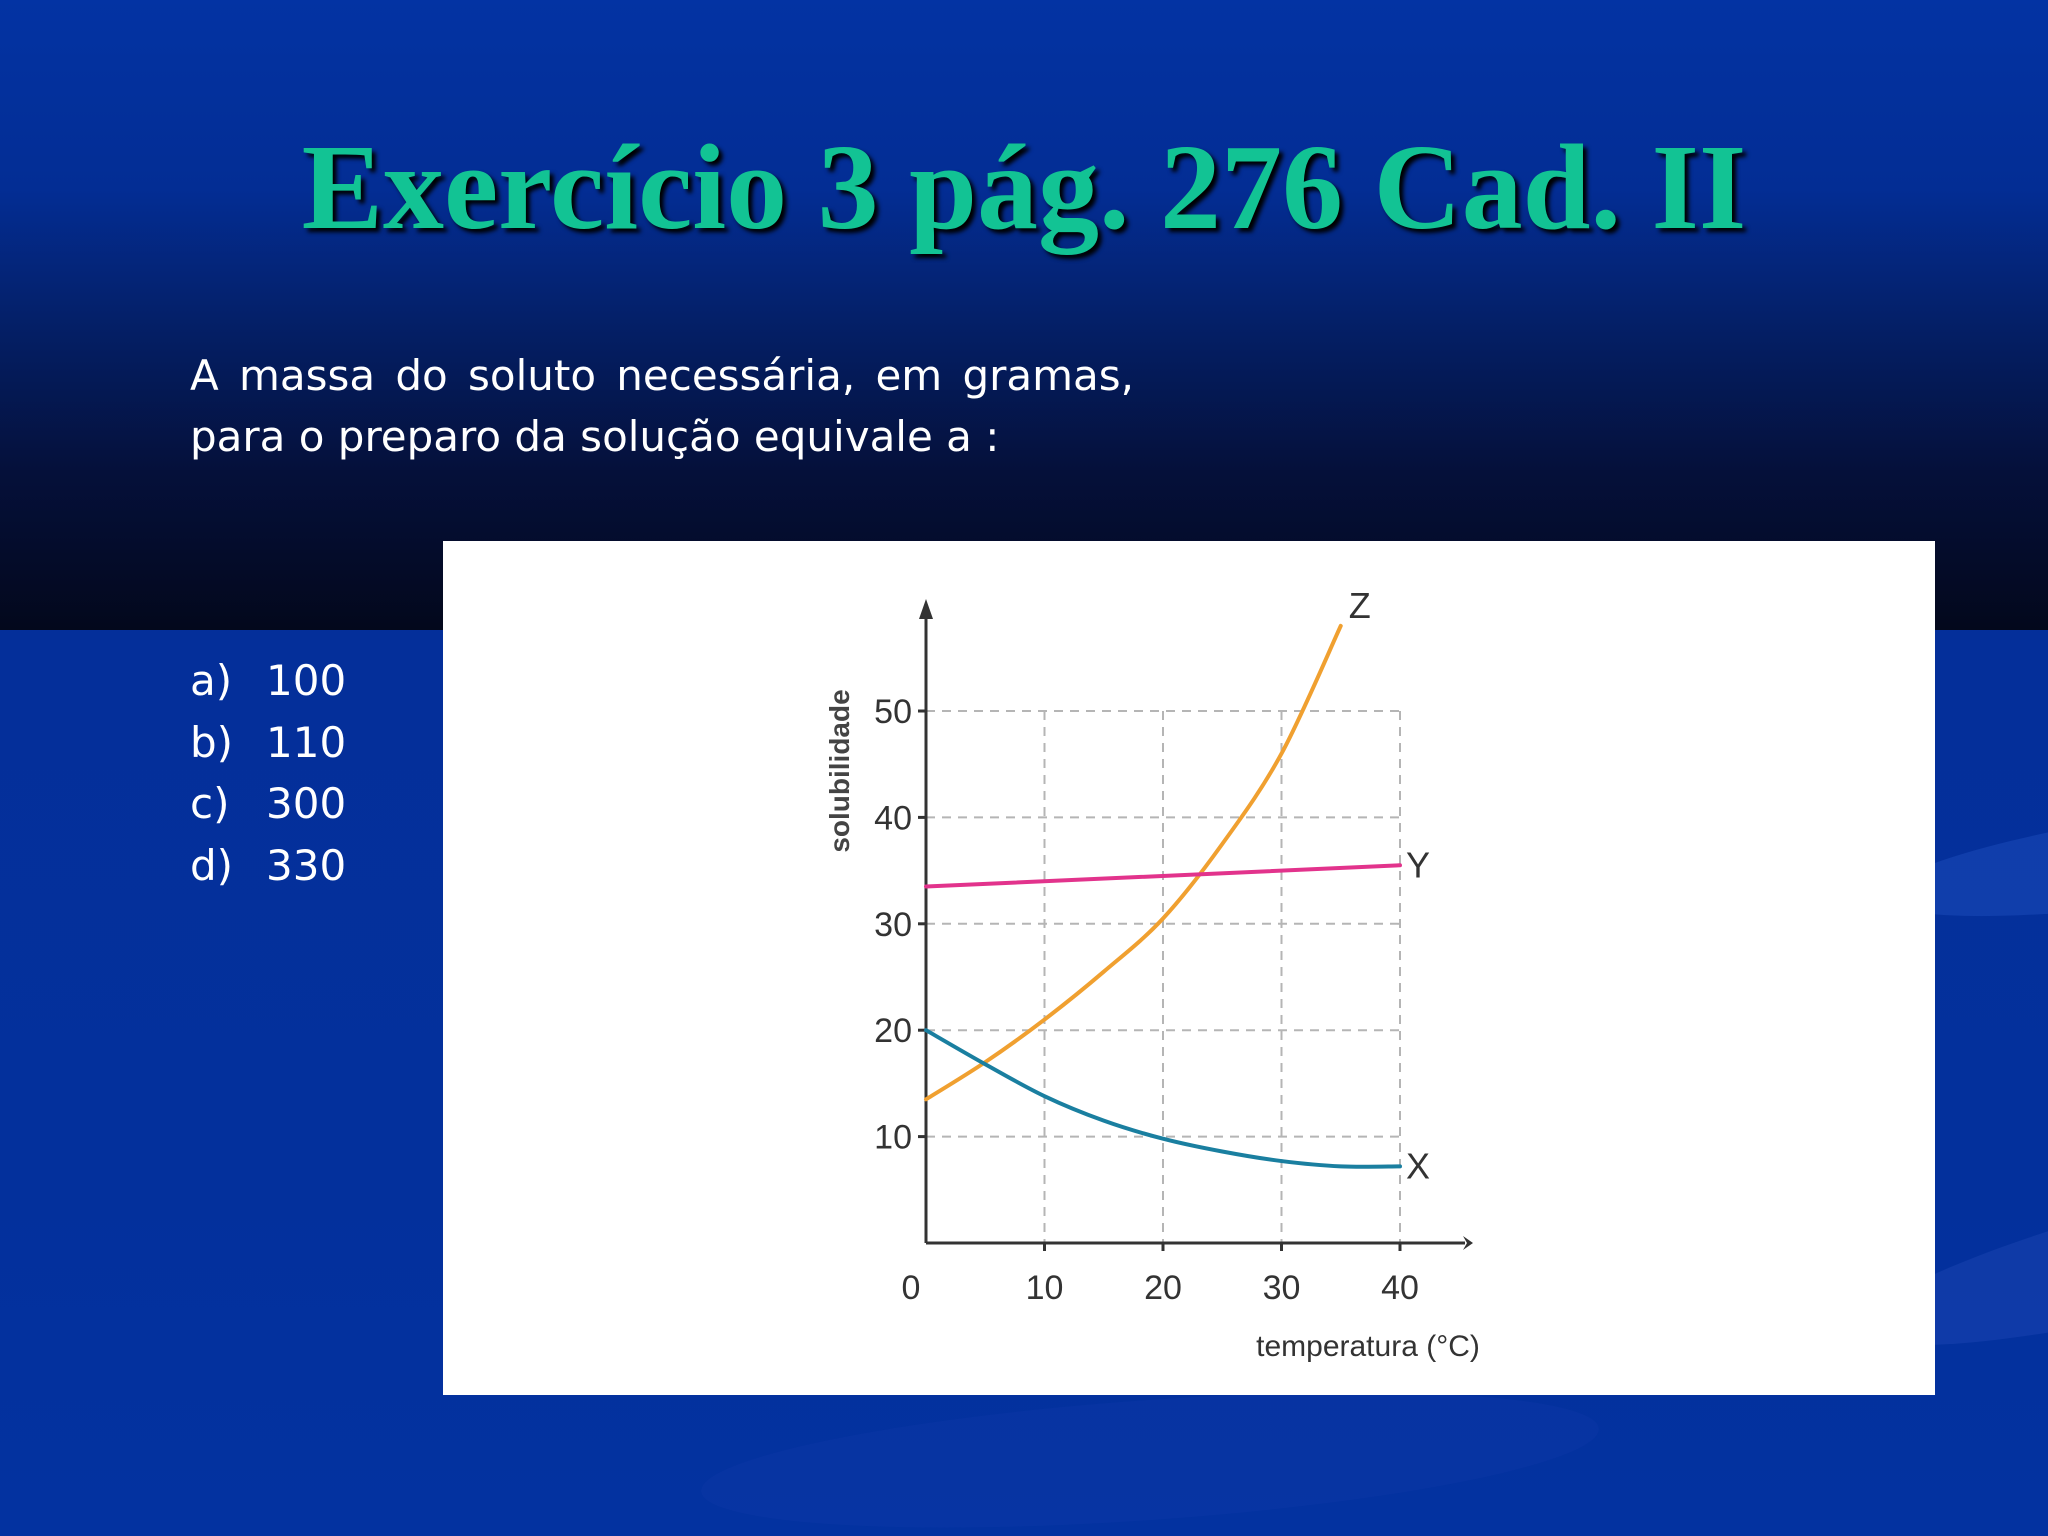 Image resolution: width=2048 pixels, height=1536 pixels. What do you see at coordinates (1418, 864) in the screenshot?
I see `series-label-y: Y` at bounding box center [1418, 864].